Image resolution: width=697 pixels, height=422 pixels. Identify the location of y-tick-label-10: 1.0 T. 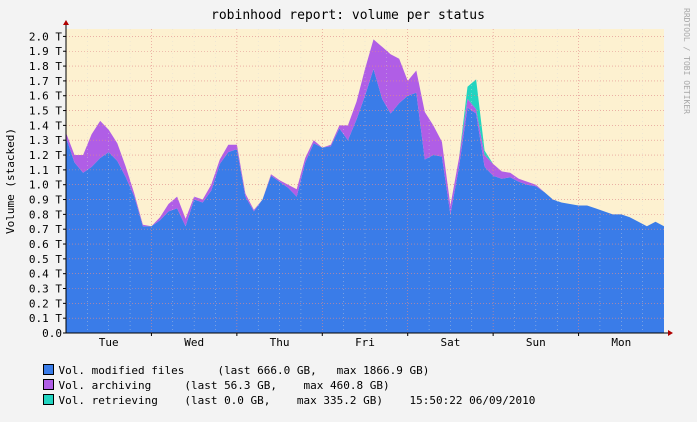
(45, 185).